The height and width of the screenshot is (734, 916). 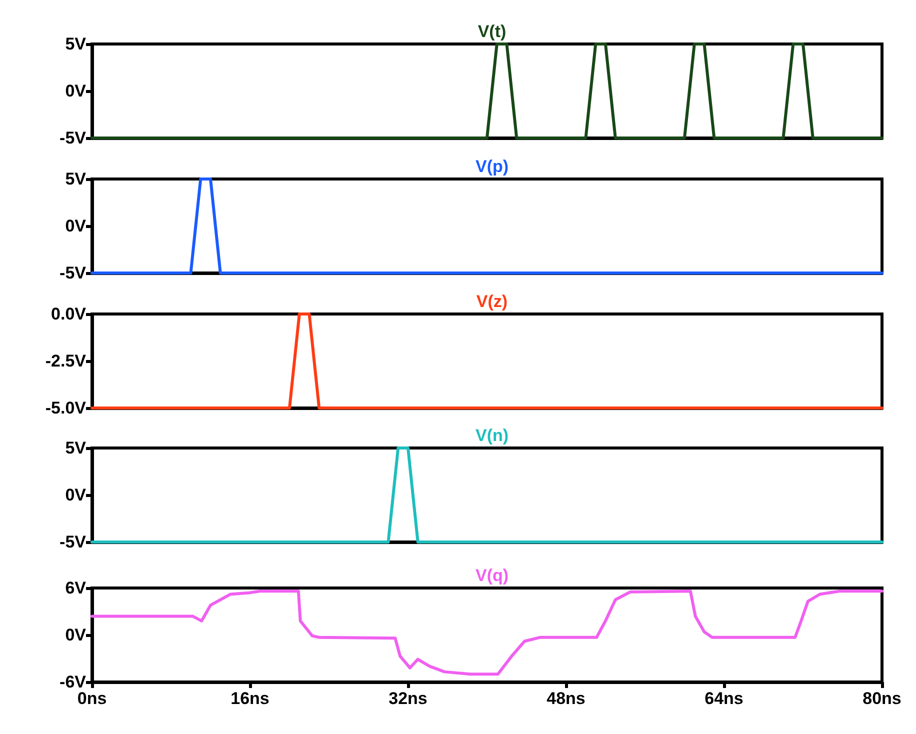 I want to click on chart-title: V(p), so click(x=492, y=166).